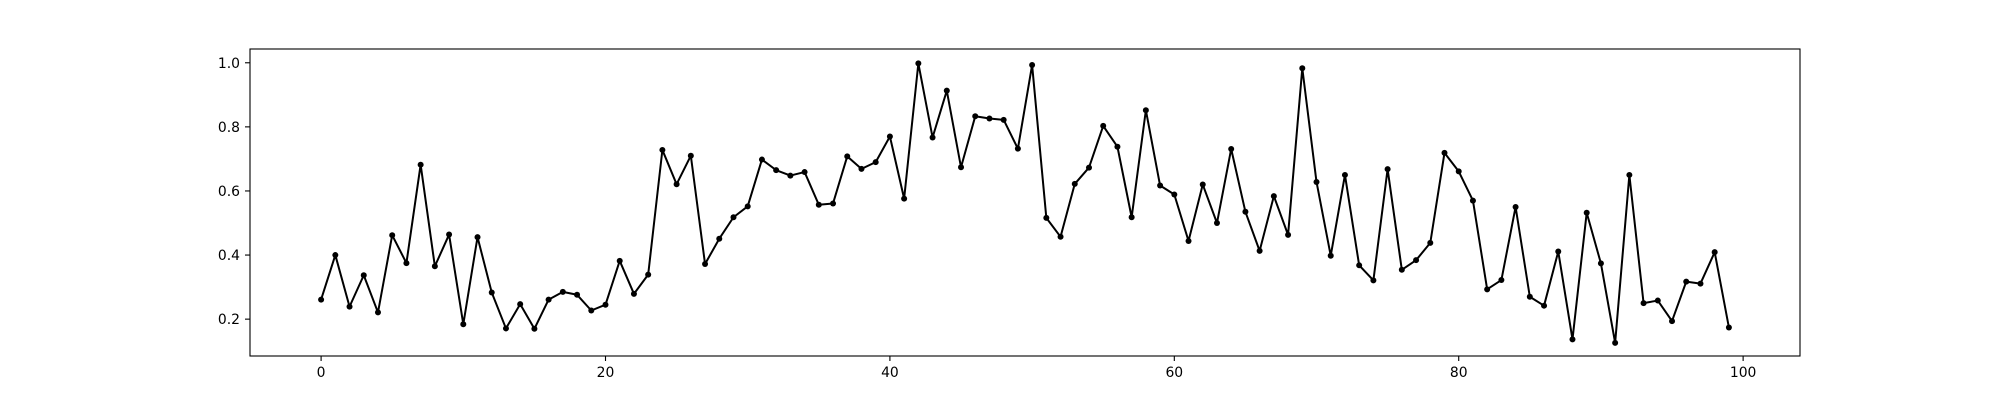 The width and height of the screenshot is (2000, 400). Describe the element at coordinates (229, 256) in the screenshot. I see `y-tick-label: 0.4` at that location.